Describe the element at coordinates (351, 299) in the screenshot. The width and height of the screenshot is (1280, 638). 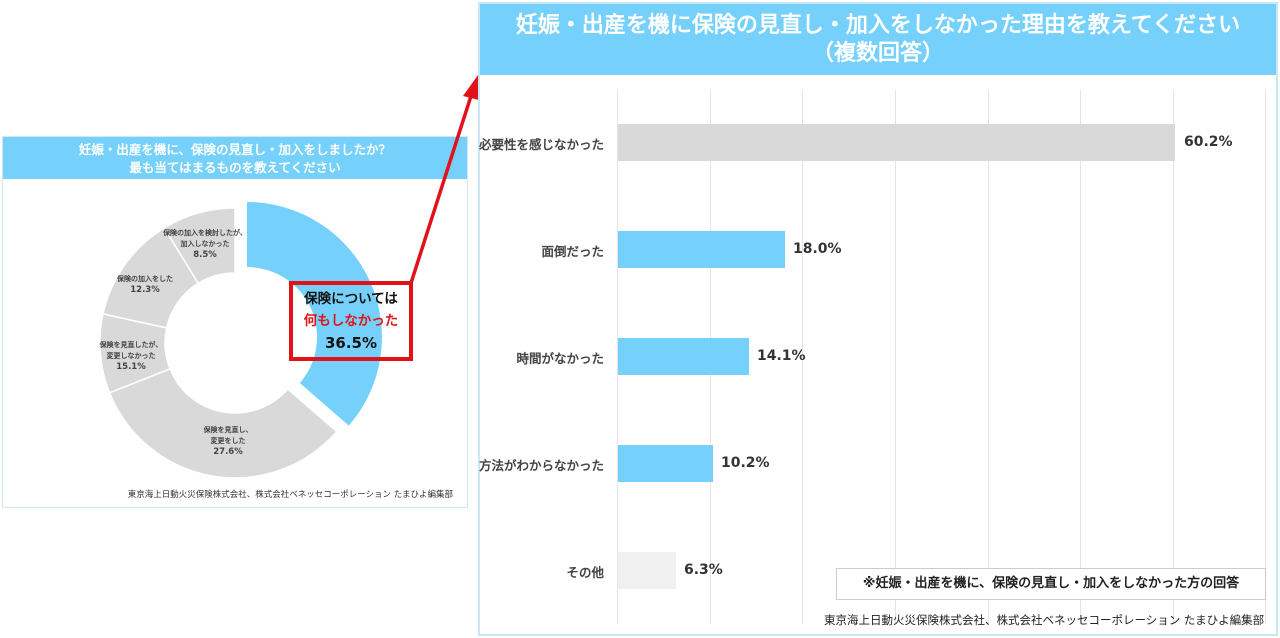
I see `highlight-line1: 保険については` at that location.